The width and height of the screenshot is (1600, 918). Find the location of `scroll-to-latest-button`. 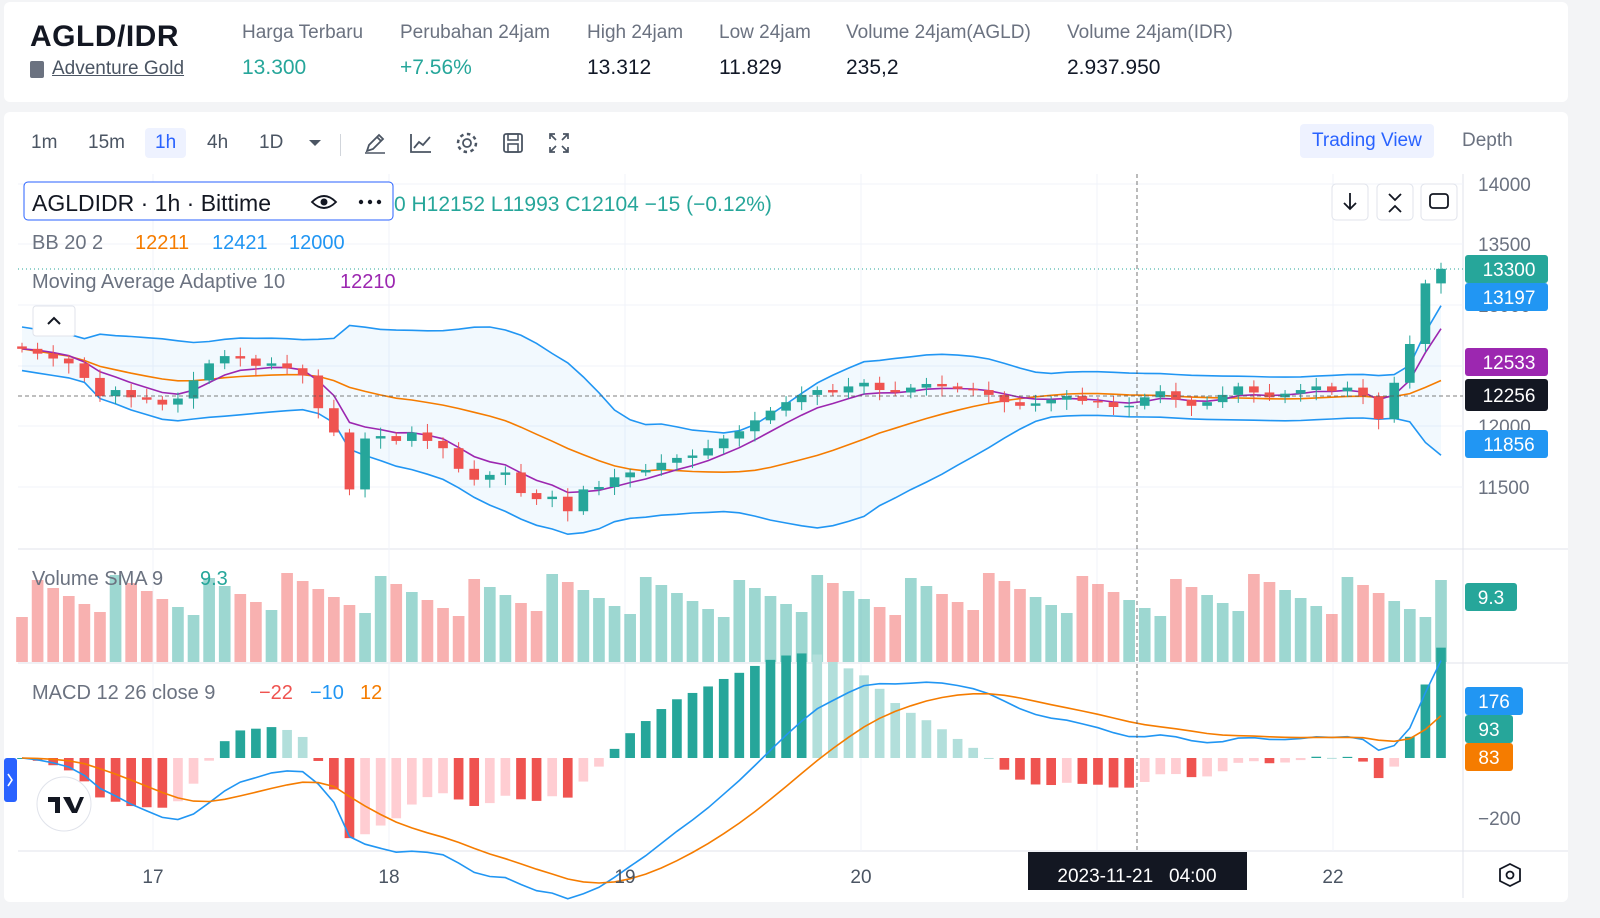

scroll-to-latest-button is located at coordinates (1350, 202).